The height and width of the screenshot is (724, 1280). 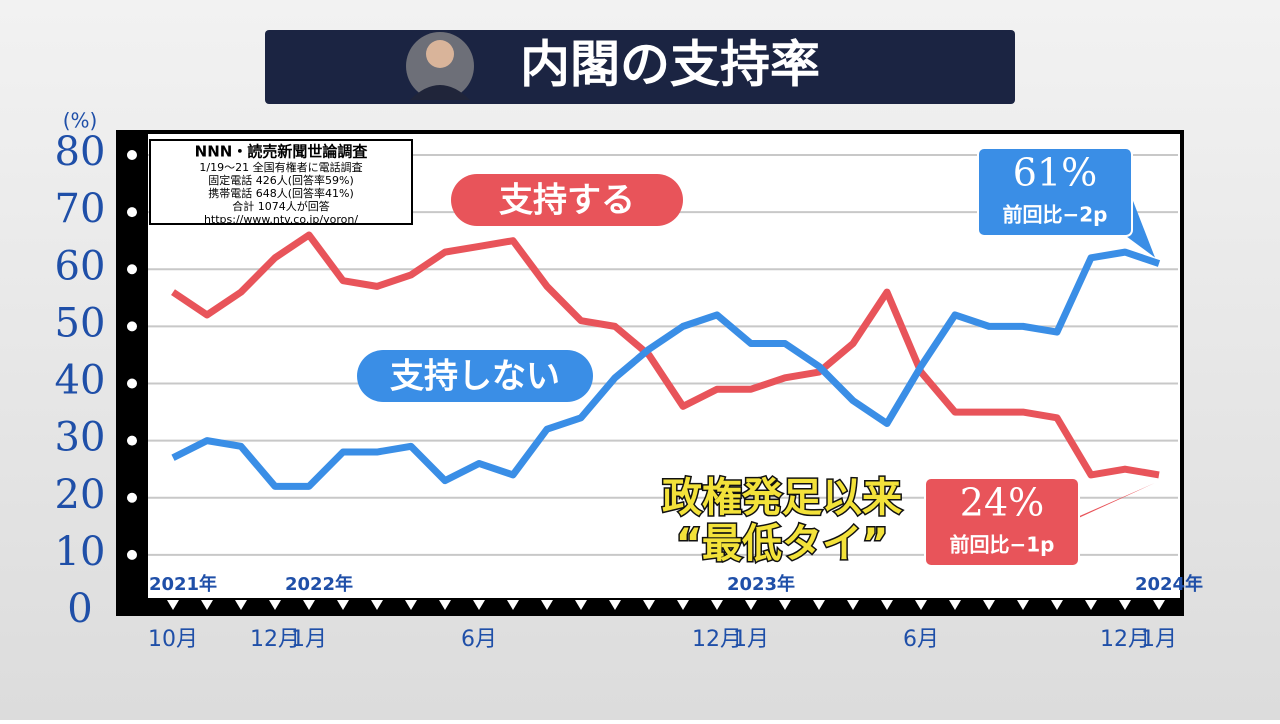 I want to click on year-label: 2024年, so click(x=1169, y=584).